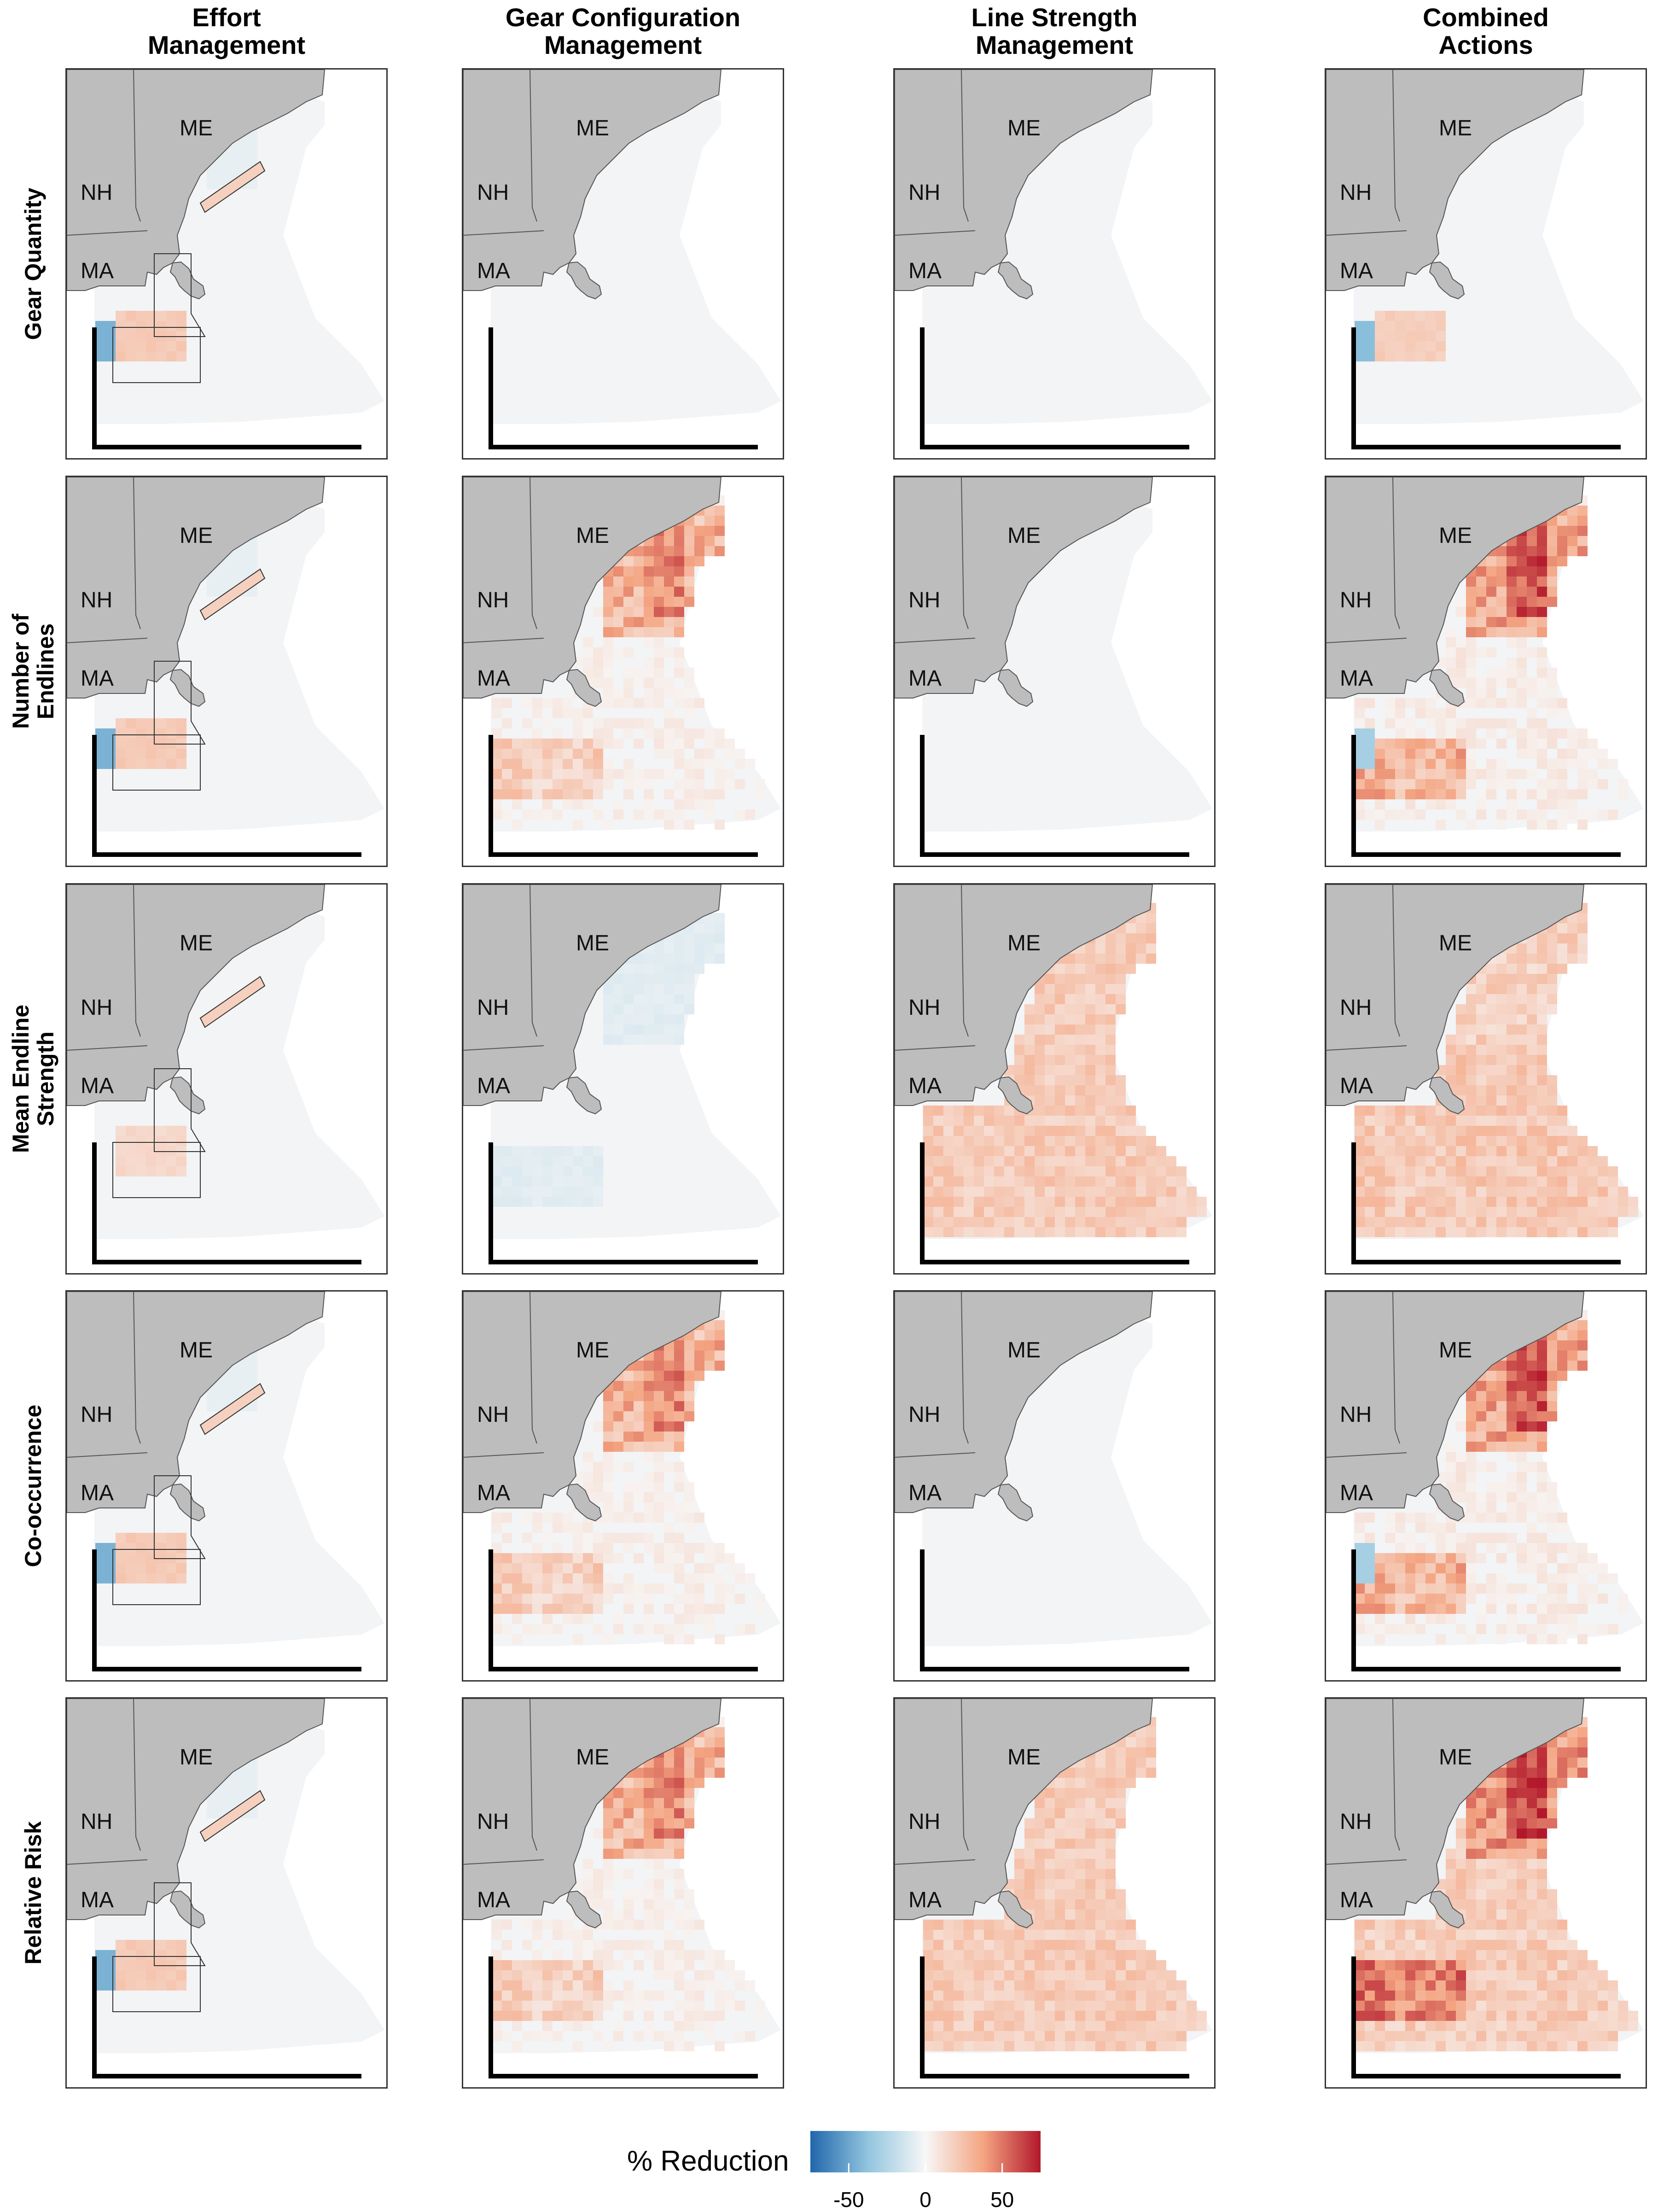 The width and height of the screenshot is (1658, 2212). Describe the element at coordinates (935, 641) in the screenshot. I see `state-border-nh-ma` at that location.